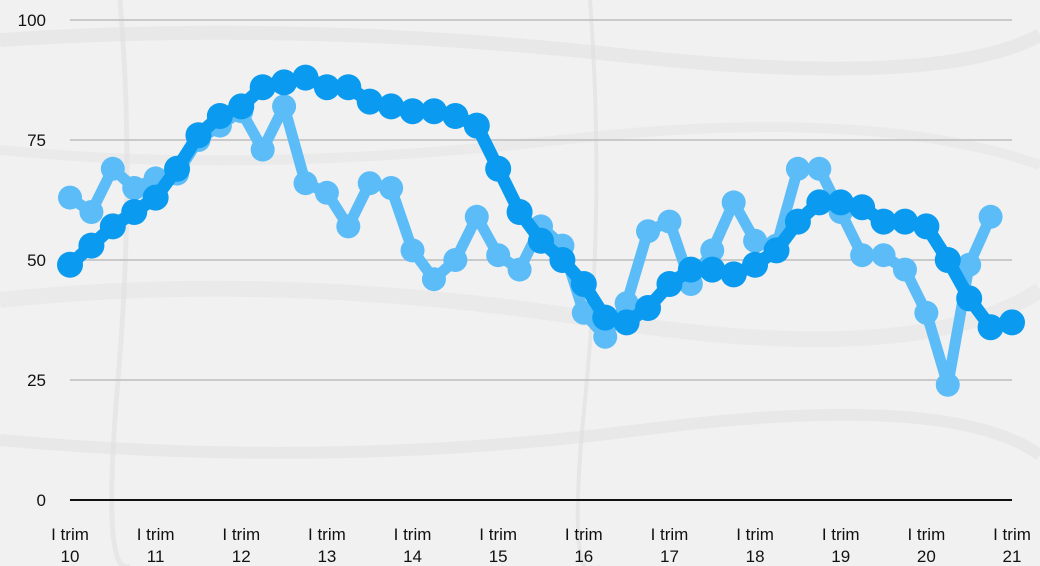 This screenshot has width=1040, height=566. Describe the element at coordinates (32, 20) in the screenshot. I see `y-tick-label: 100` at that location.